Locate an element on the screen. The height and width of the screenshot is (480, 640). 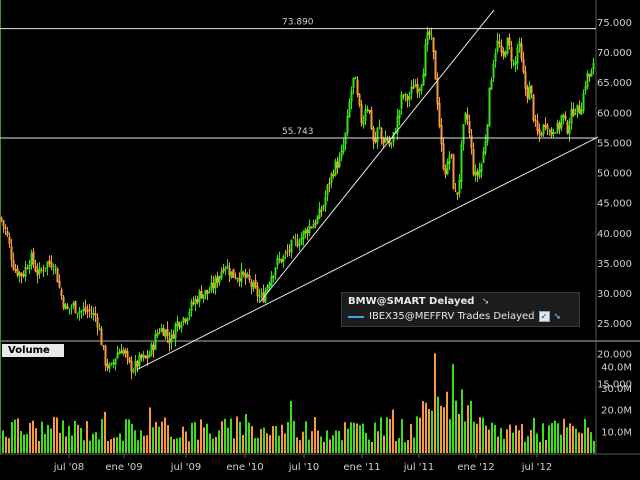
series-visibility-checkbox: ✓ is located at coordinates (544, 316).